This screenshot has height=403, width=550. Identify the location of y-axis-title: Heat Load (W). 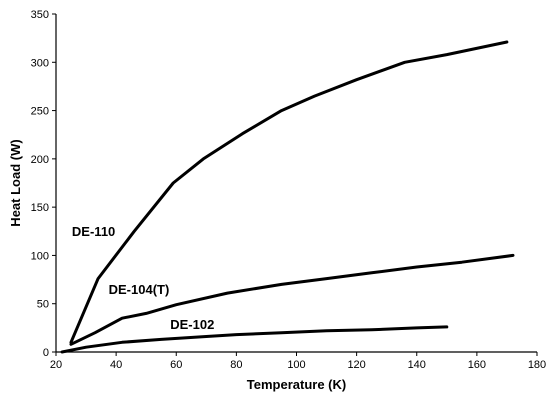
(15, 182).